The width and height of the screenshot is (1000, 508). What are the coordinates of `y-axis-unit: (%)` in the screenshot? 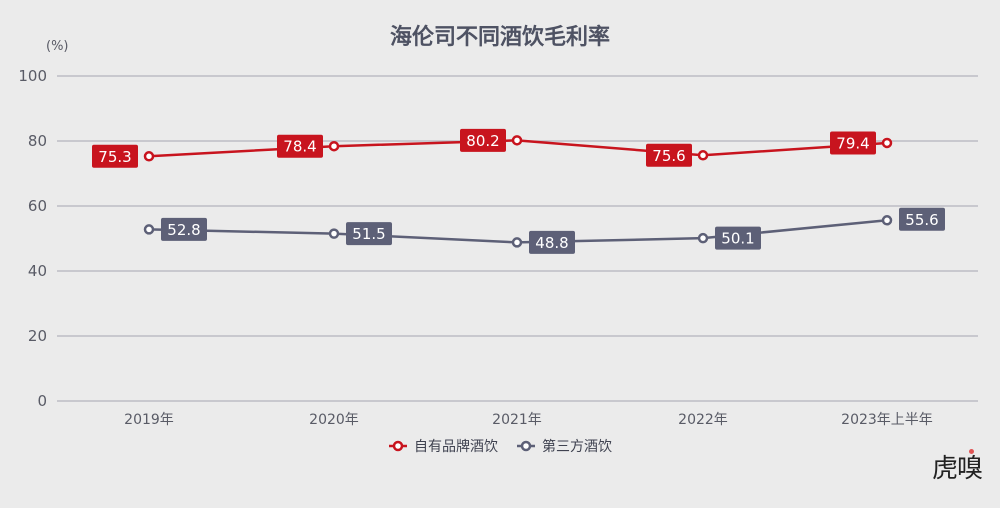 It's located at (57, 46).